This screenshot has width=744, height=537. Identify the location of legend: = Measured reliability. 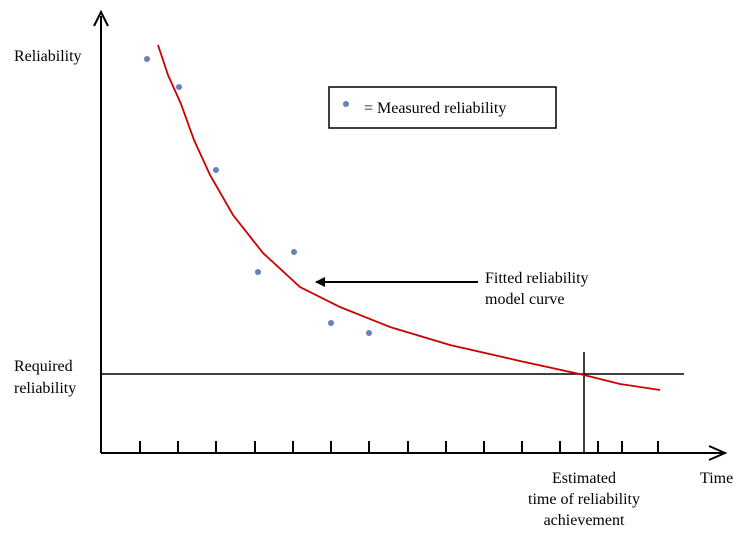
(442, 107).